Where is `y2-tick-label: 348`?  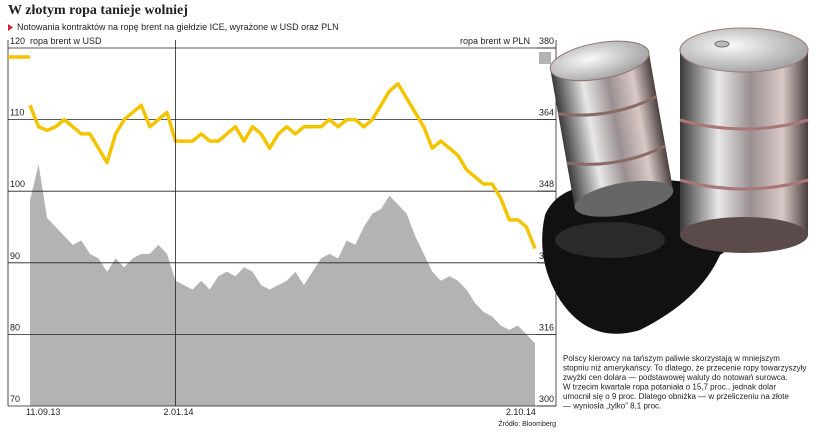
y2-tick-label: 348 is located at coordinates (546, 184).